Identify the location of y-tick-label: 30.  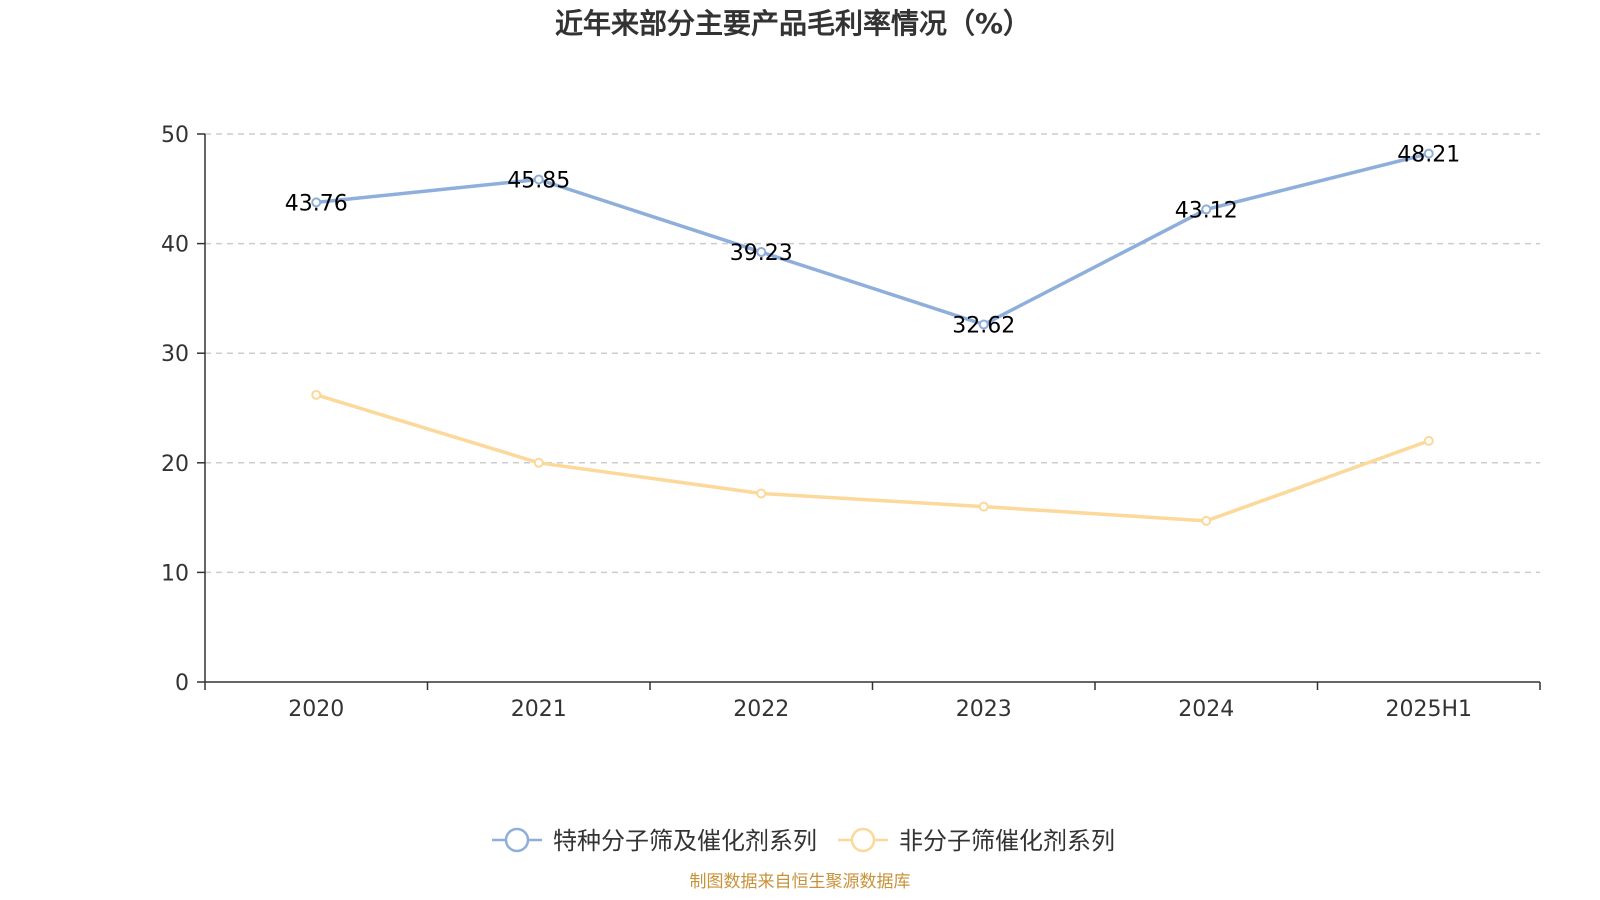
(175, 354).